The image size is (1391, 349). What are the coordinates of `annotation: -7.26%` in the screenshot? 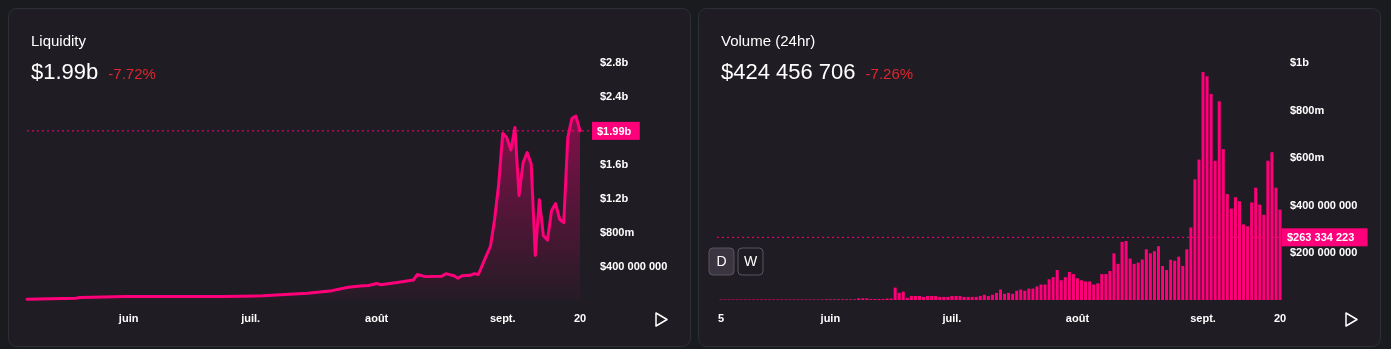 It's located at (889, 73).